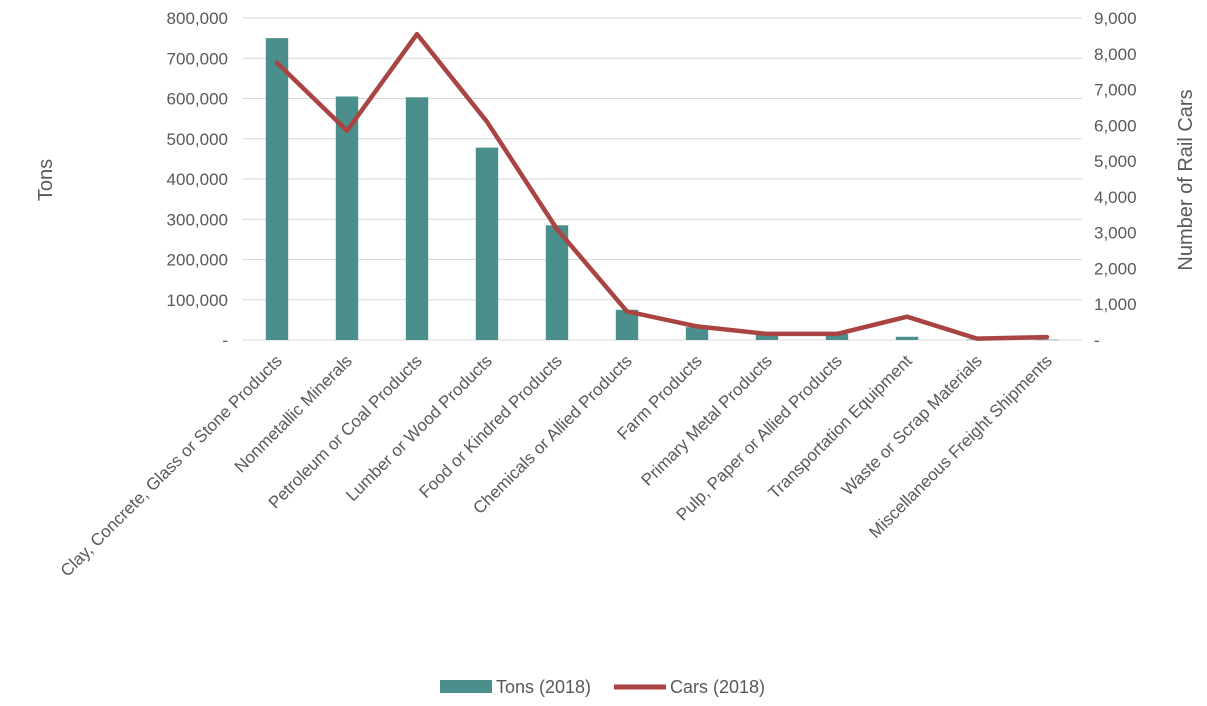 Image resolution: width=1207 pixels, height=706 pixels. Describe the element at coordinates (197, 260) in the screenshot. I see `left-tick-label: 200,000` at that location.